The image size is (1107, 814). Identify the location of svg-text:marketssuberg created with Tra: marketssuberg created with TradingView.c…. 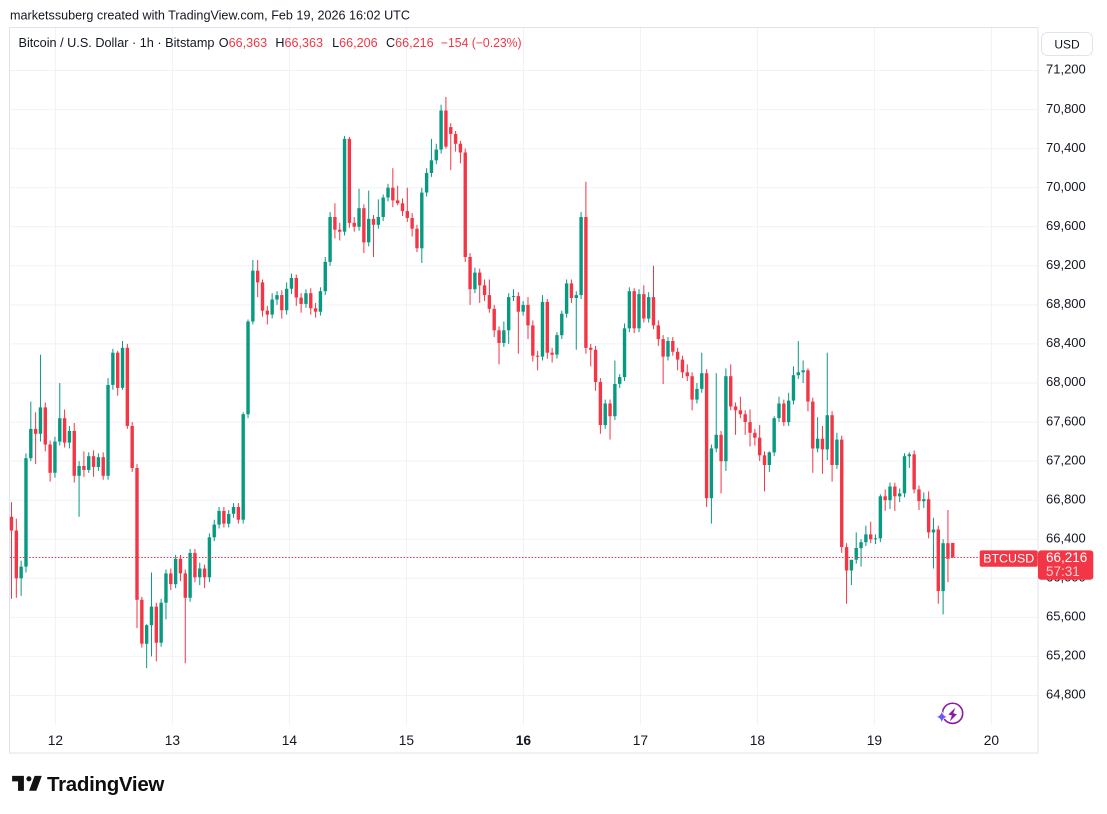
(210, 15).